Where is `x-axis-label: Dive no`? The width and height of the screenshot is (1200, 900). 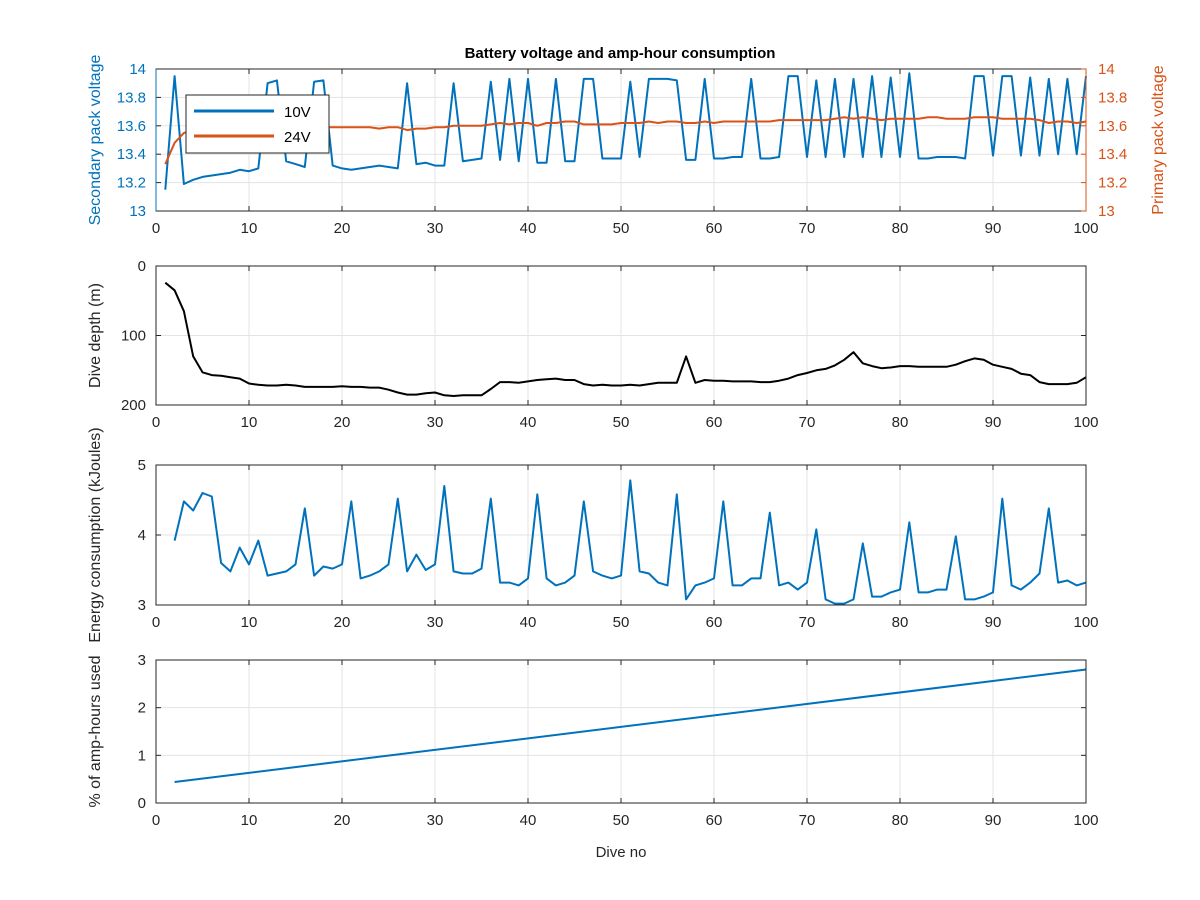 x-axis-label: Dive no is located at coordinates (621, 852).